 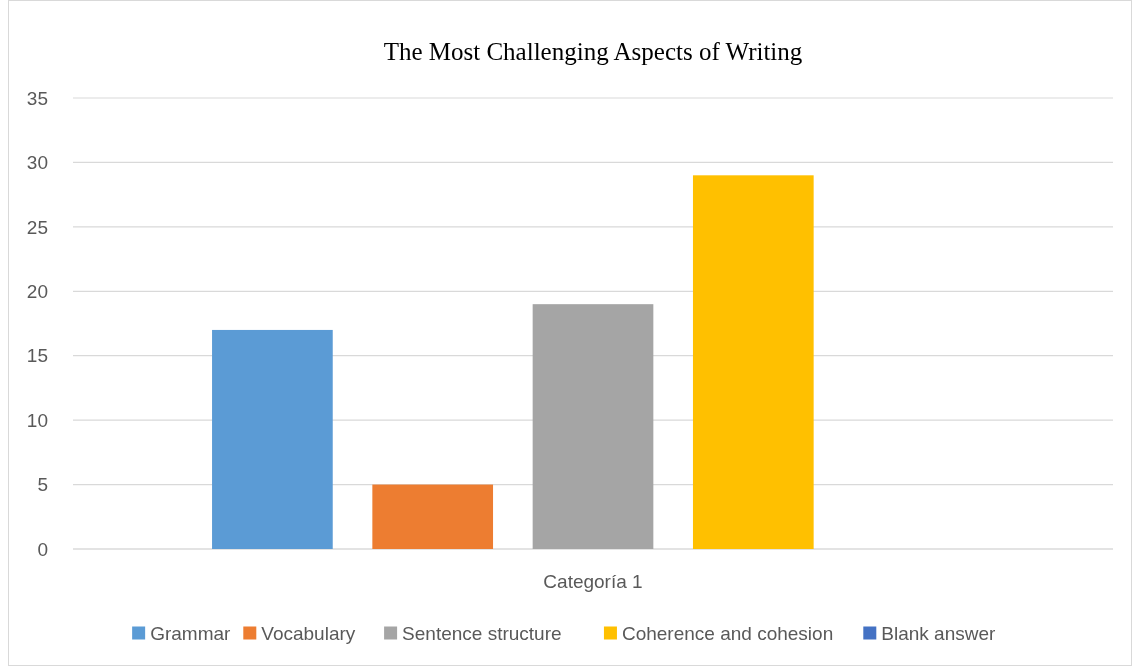 I want to click on y-tick-label: 30, so click(x=37, y=163).